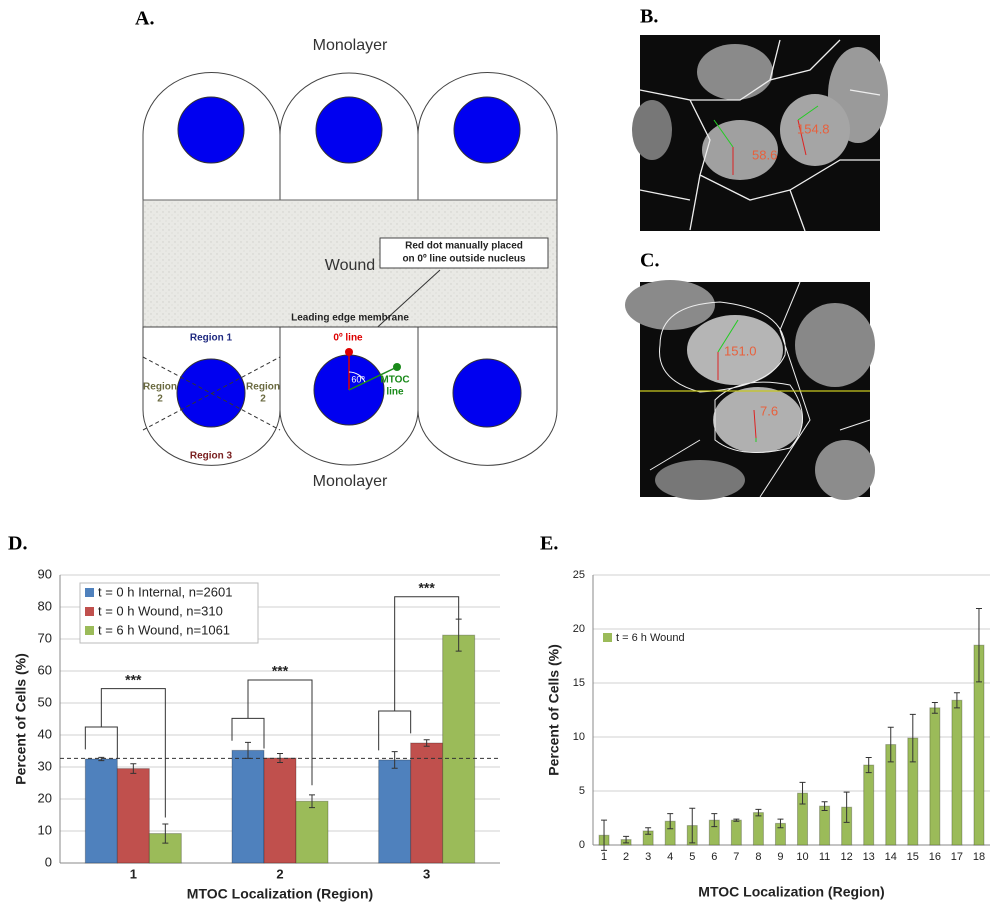 The height and width of the screenshot is (908, 1000). I want to click on mtoc-dot, so click(397, 367).